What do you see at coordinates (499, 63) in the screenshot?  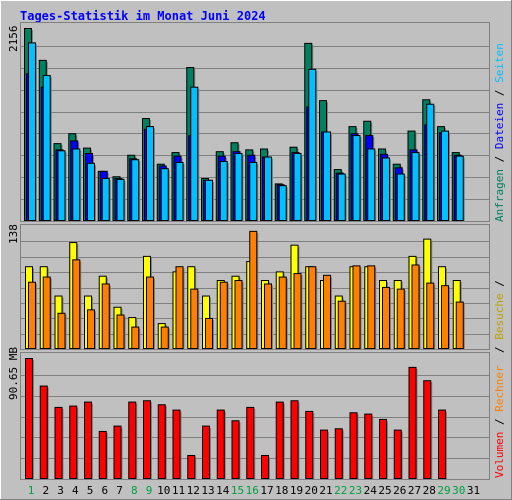 I see `legend-entry: Seiten` at bounding box center [499, 63].